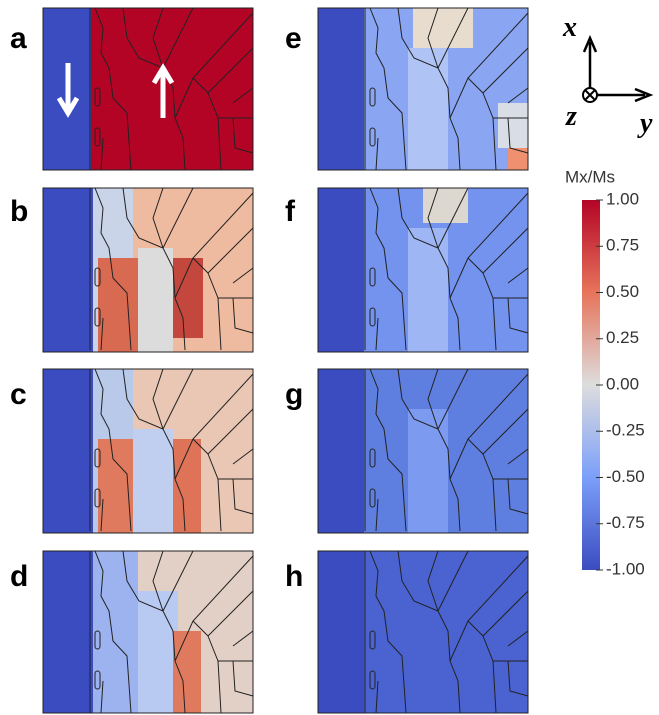  I want to click on colorbar-tick-label: 0.25, so click(622, 337).